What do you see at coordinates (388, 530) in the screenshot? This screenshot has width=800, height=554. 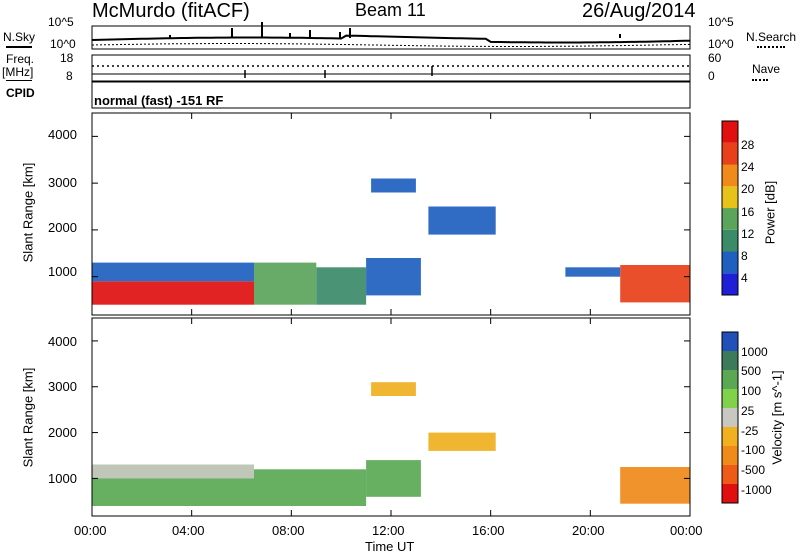 I see `xtick-1200: 12:00` at bounding box center [388, 530].